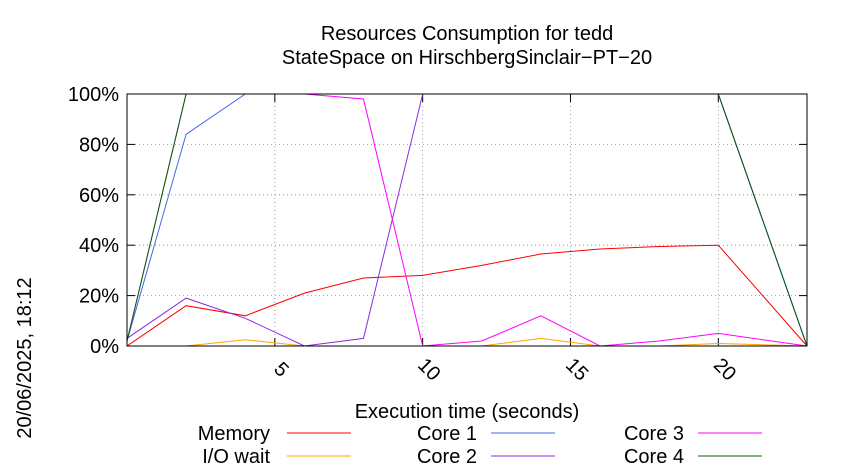 The image size is (850, 475). Describe the element at coordinates (724, 369) in the screenshot. I see `x-tick-label: 20` at that location.